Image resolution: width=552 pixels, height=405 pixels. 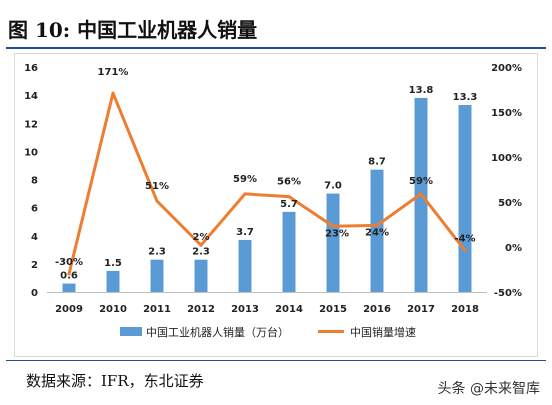 What do you see at coordinates (201, 237) in the screenshot?
I see `growth-value-label: 2%` at bounding box center [201, 237].